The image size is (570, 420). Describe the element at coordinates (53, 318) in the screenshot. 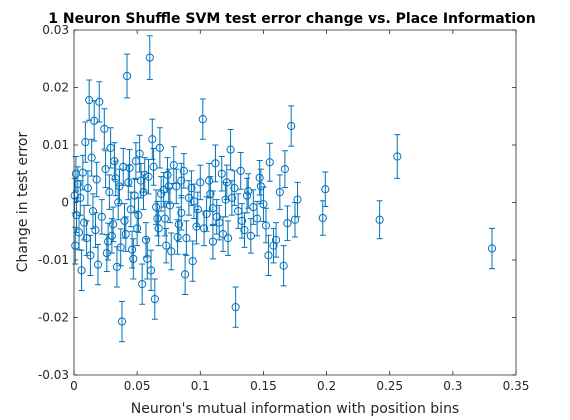

I see `y-tick-label: -0.02` at that location.